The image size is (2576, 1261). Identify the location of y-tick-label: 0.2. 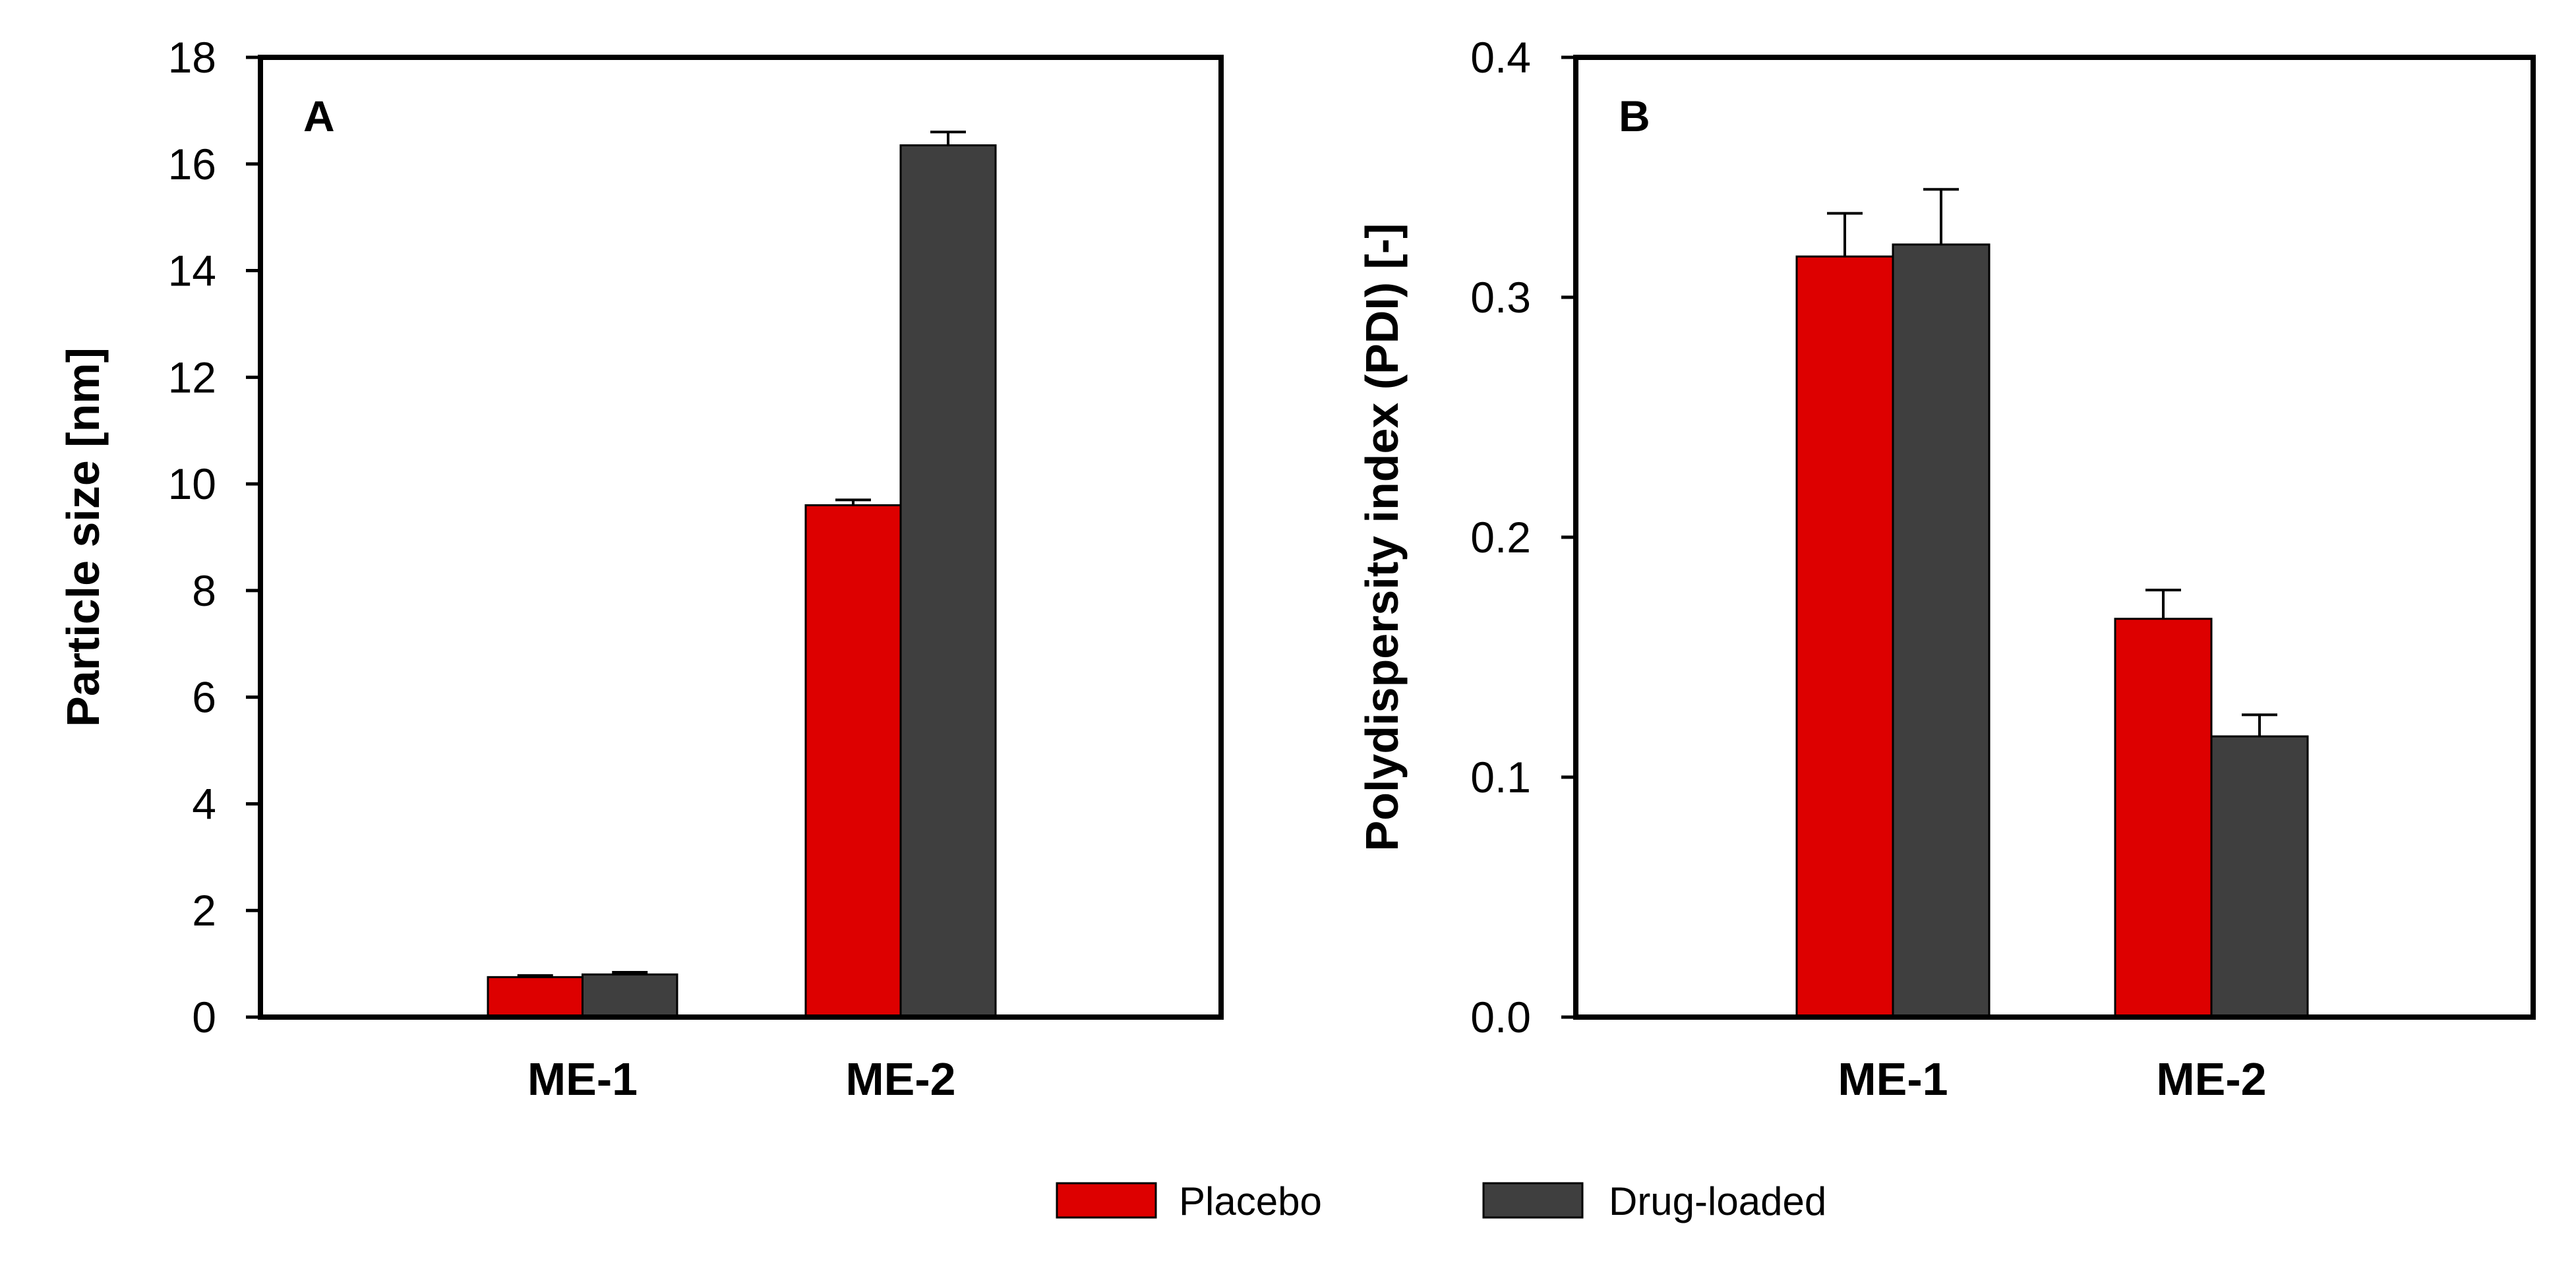
(1500, 537).